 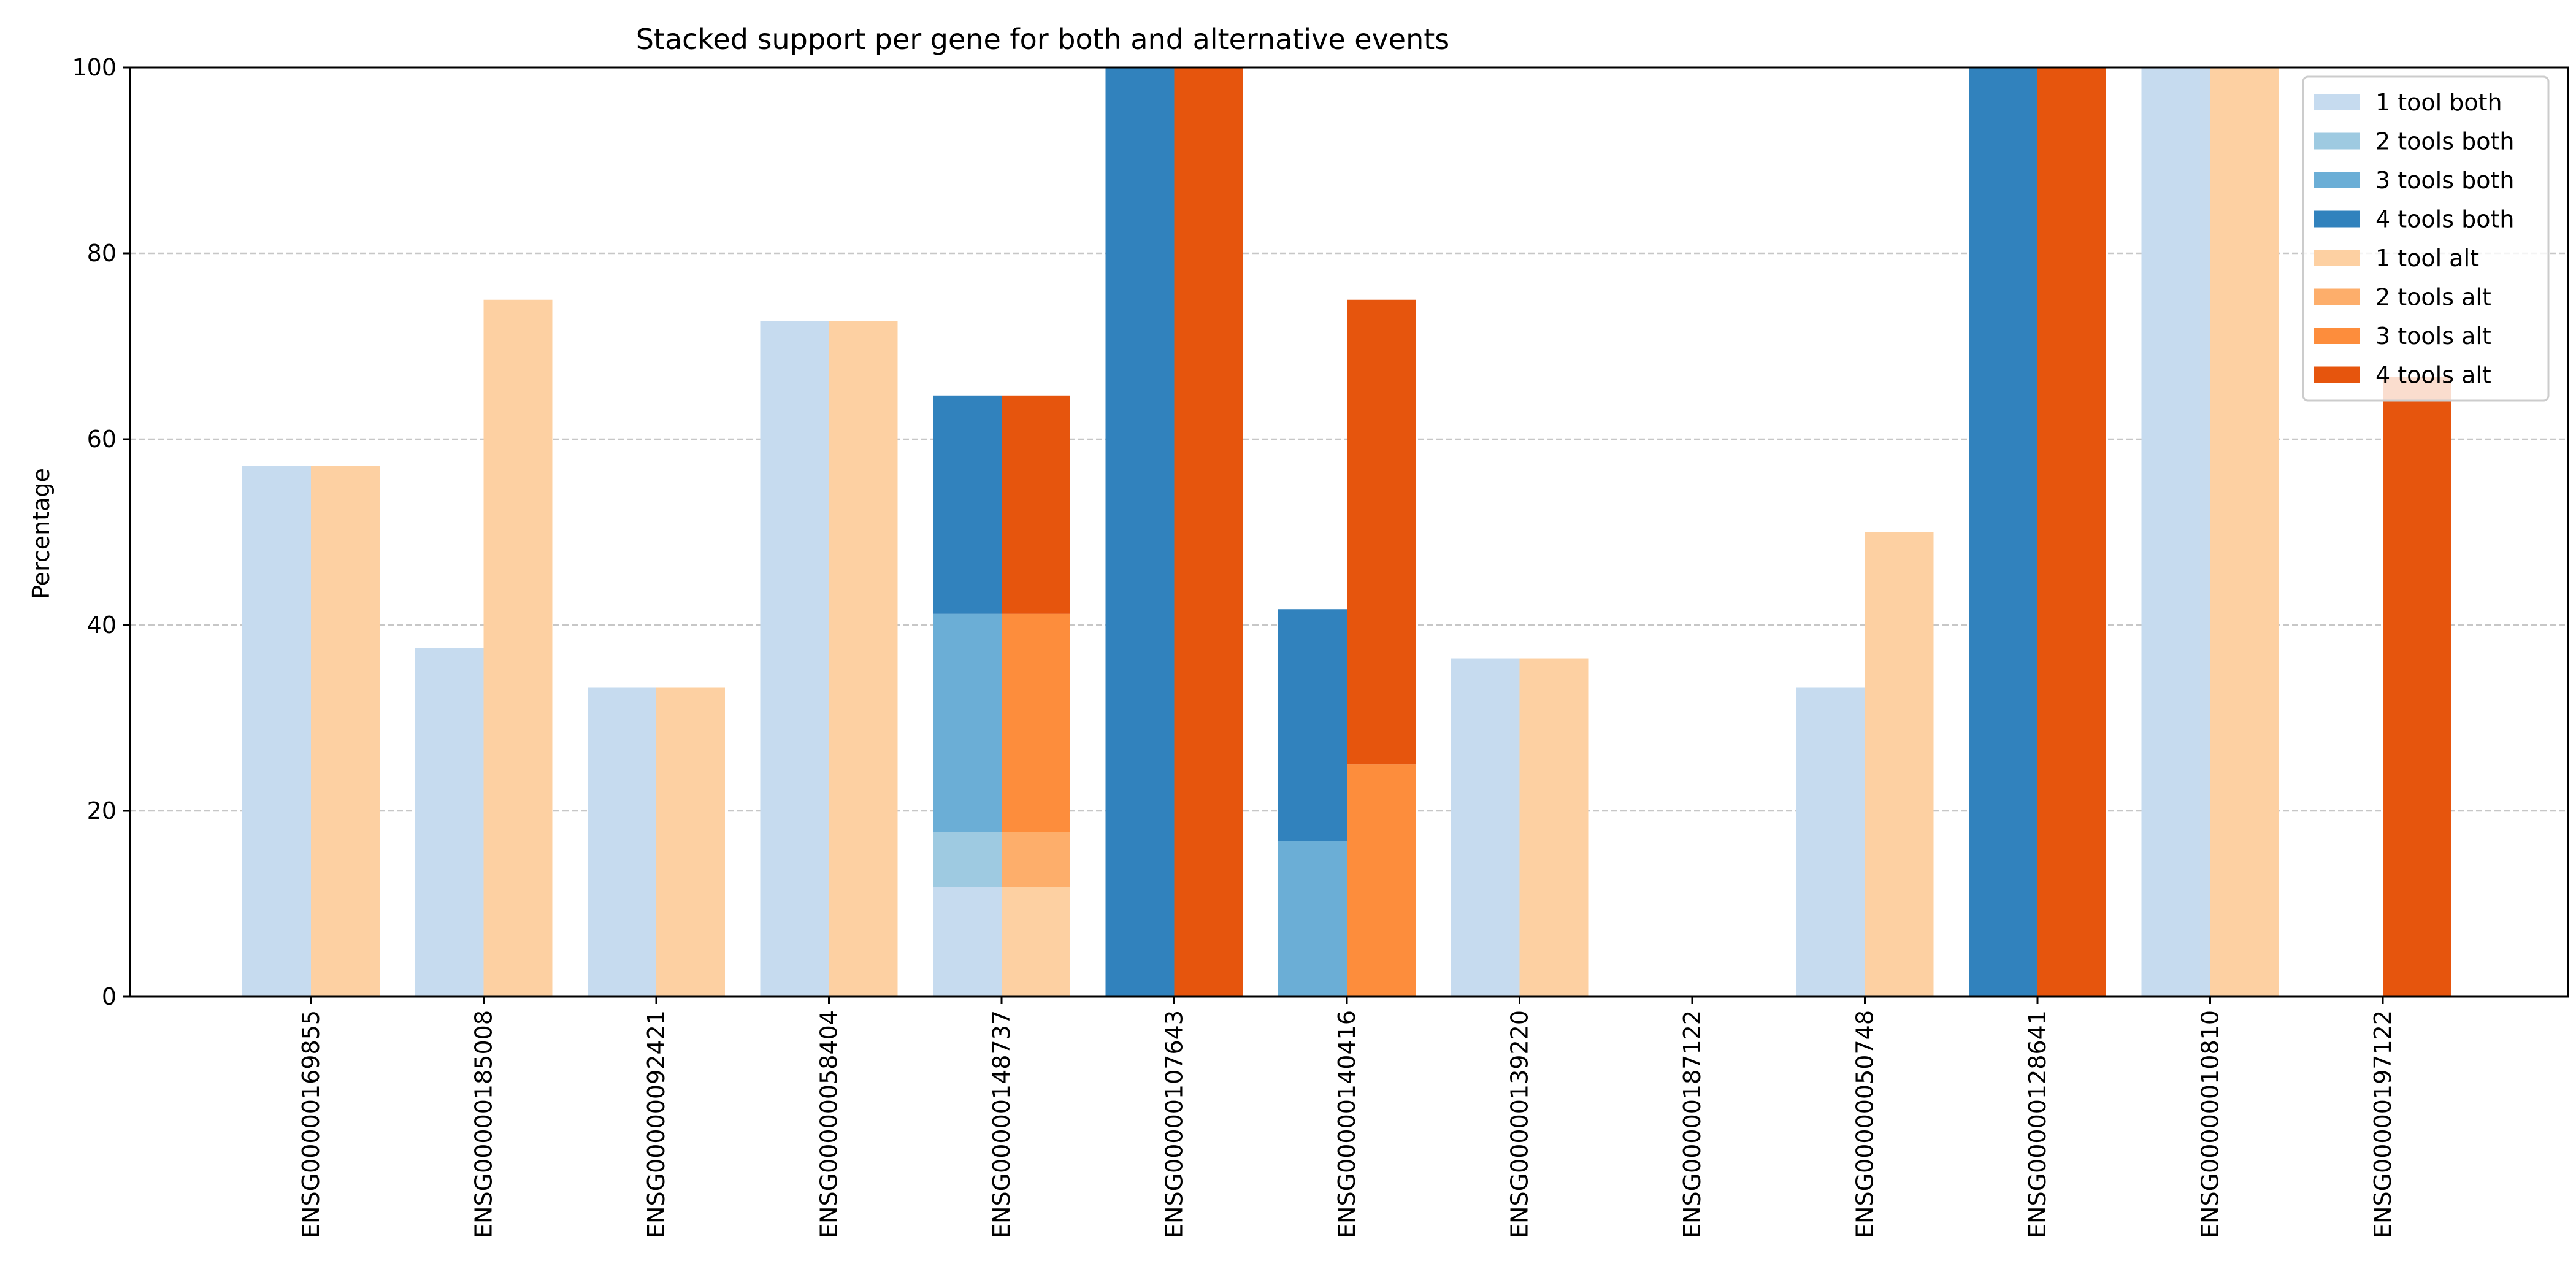 I want to click on legend-label: 4 tools both, so click(x=2444, y=219).